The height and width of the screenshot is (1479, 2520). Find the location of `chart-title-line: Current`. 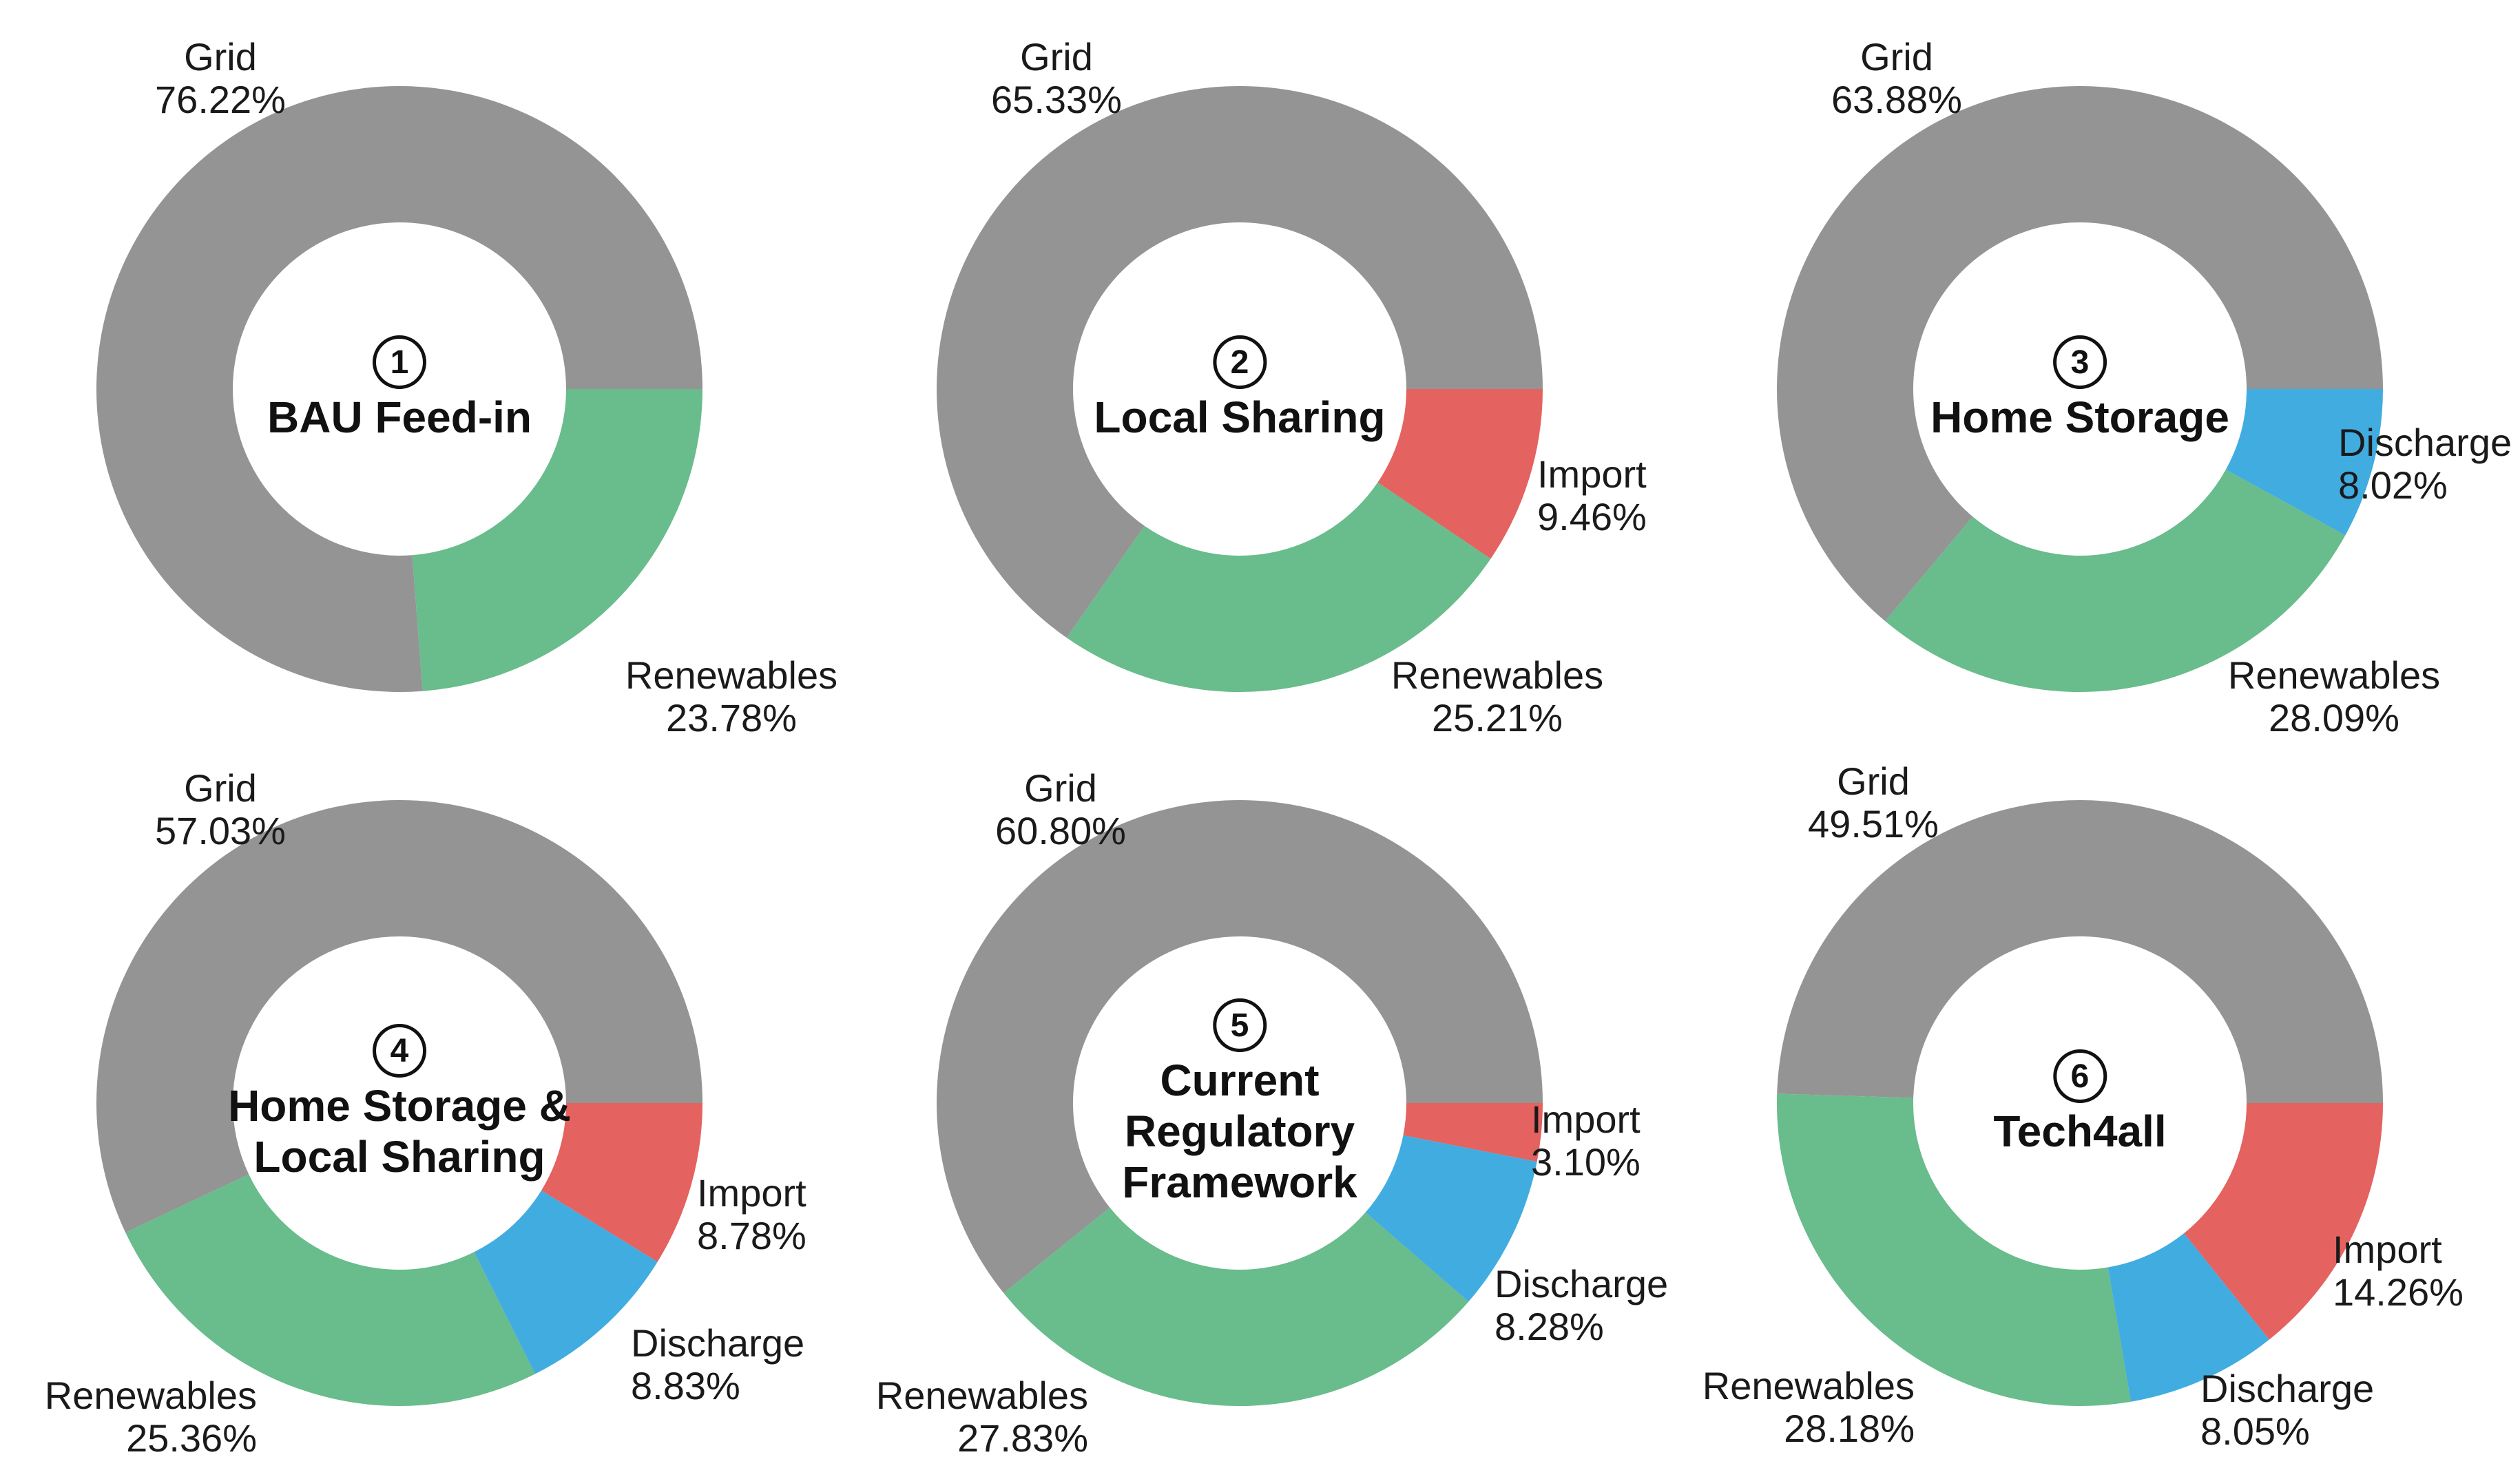

chart-title-line: Current is located at coordinates (1240, 1080).